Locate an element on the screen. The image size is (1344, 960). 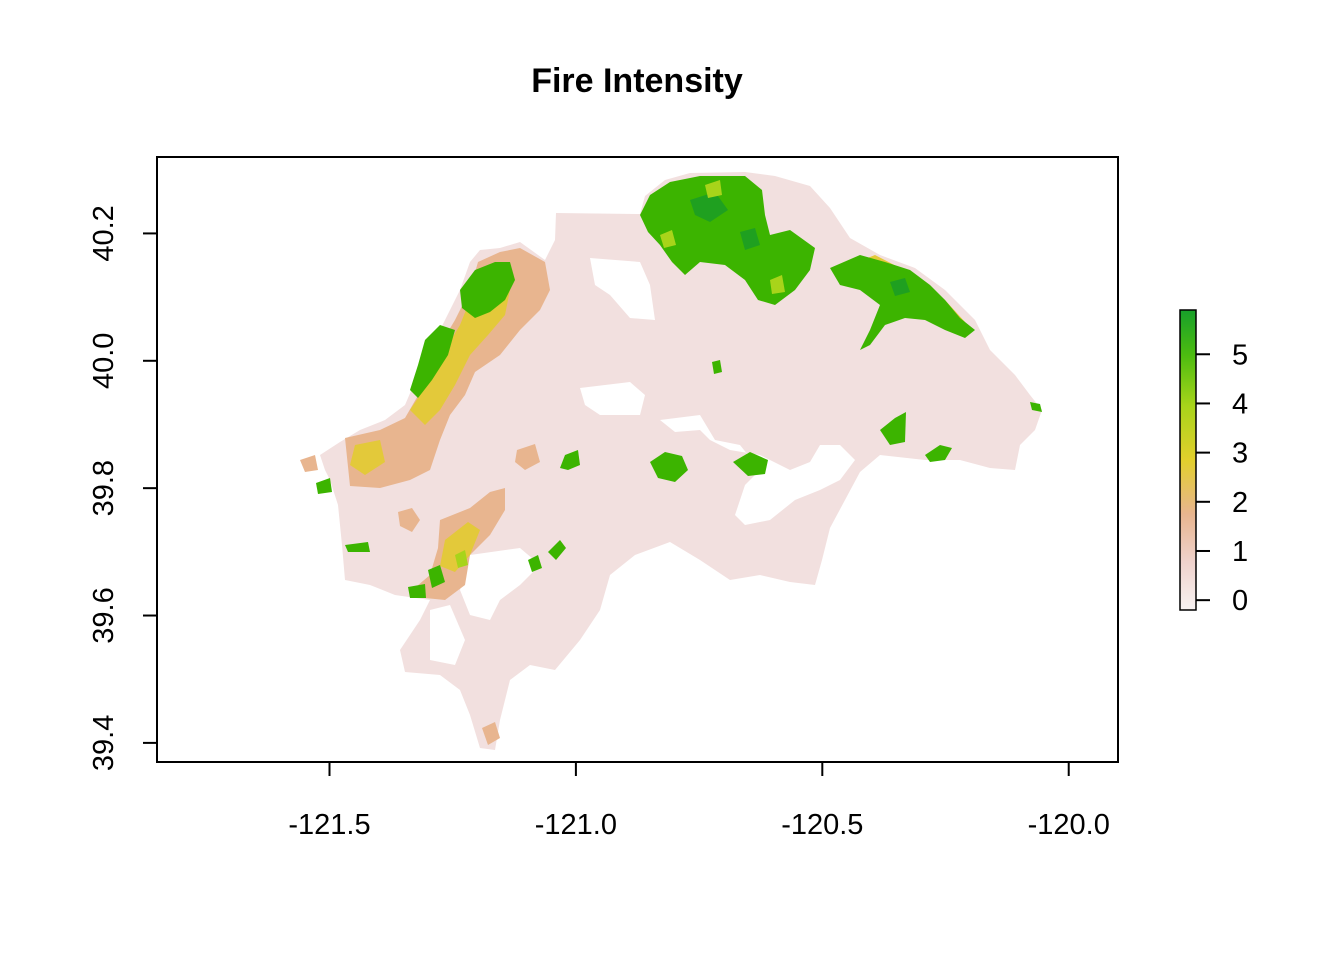
color-legend: 0 1 2 3 4 5 is located at coordinates (1214, 463).